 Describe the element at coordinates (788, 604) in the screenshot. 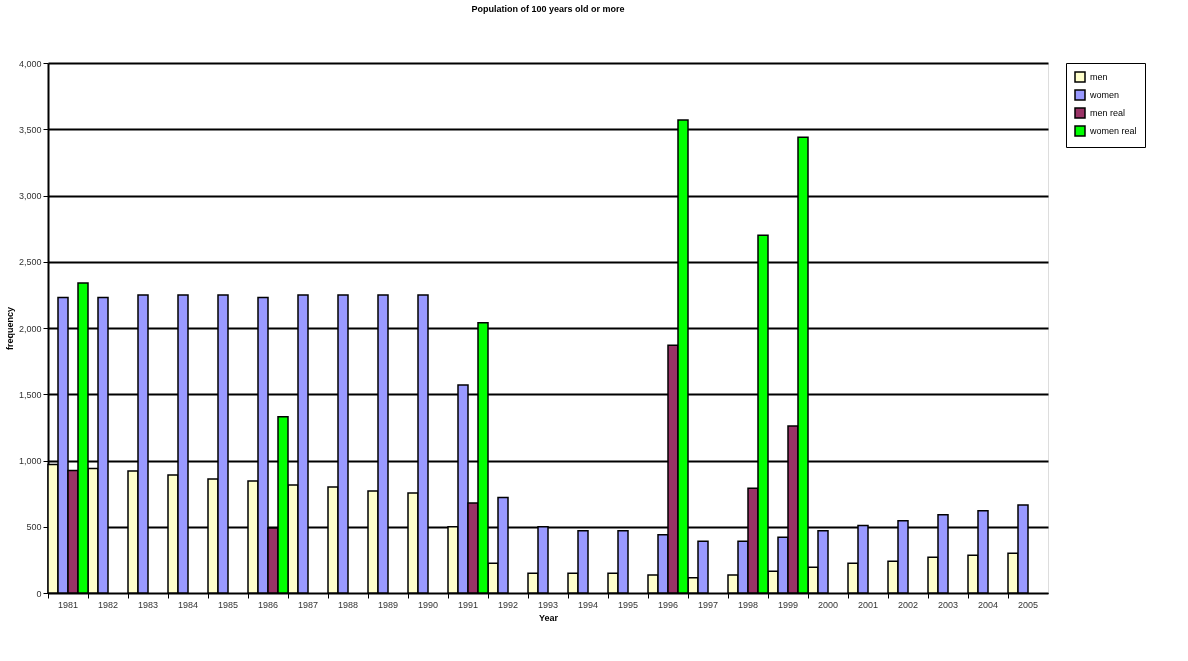

I see `x-tick-label: 1999` at that location.